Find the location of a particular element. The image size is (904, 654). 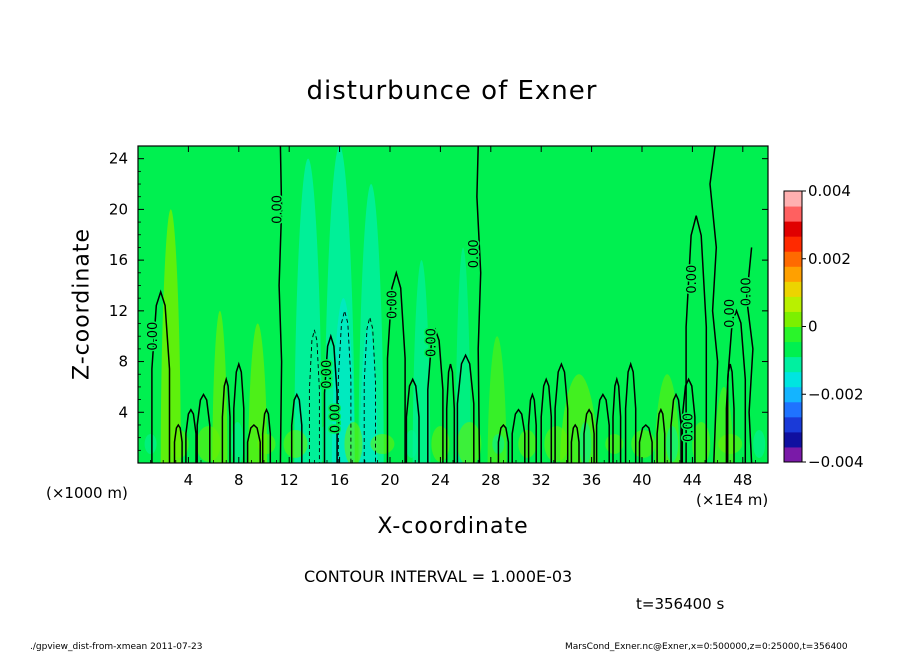

colorbar-tick-label: 0 is located at coordinates (813, 327).